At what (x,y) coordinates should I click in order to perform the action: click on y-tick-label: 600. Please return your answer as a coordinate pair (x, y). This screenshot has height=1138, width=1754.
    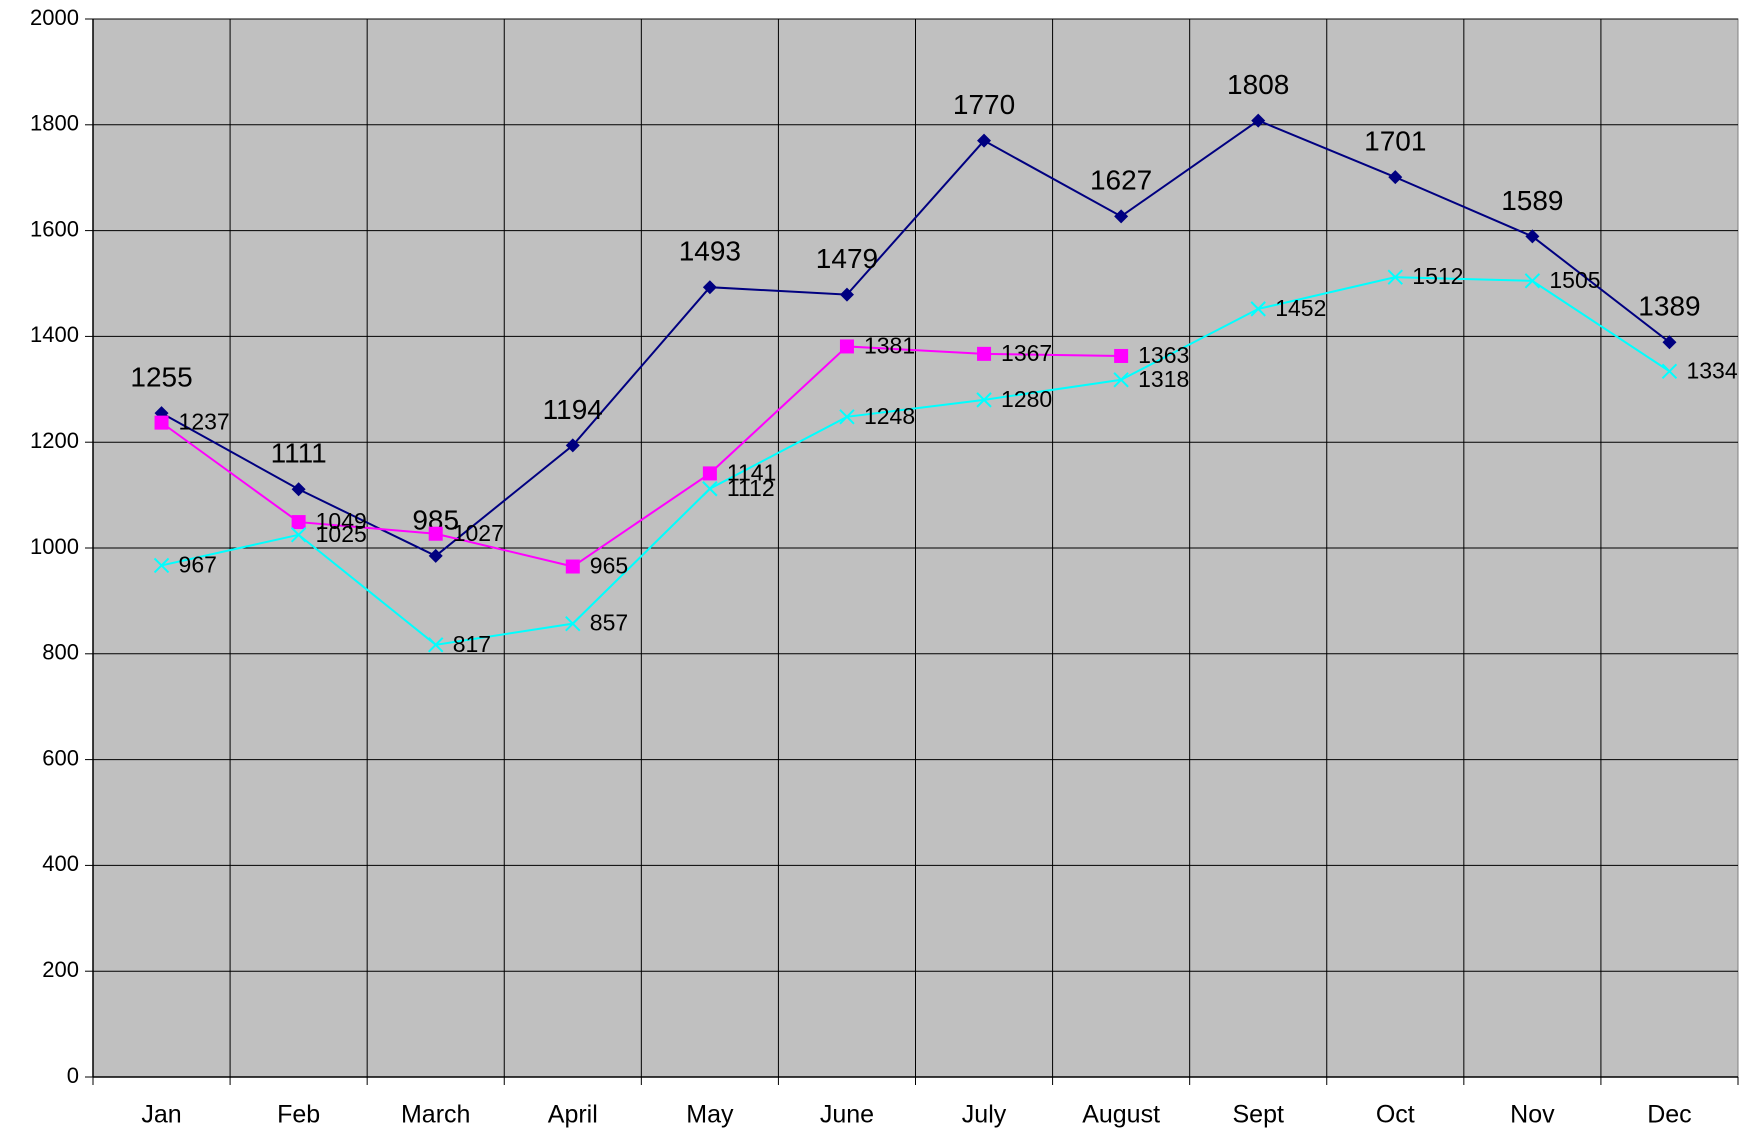
    Looking at the image, I should click on (60, 757).